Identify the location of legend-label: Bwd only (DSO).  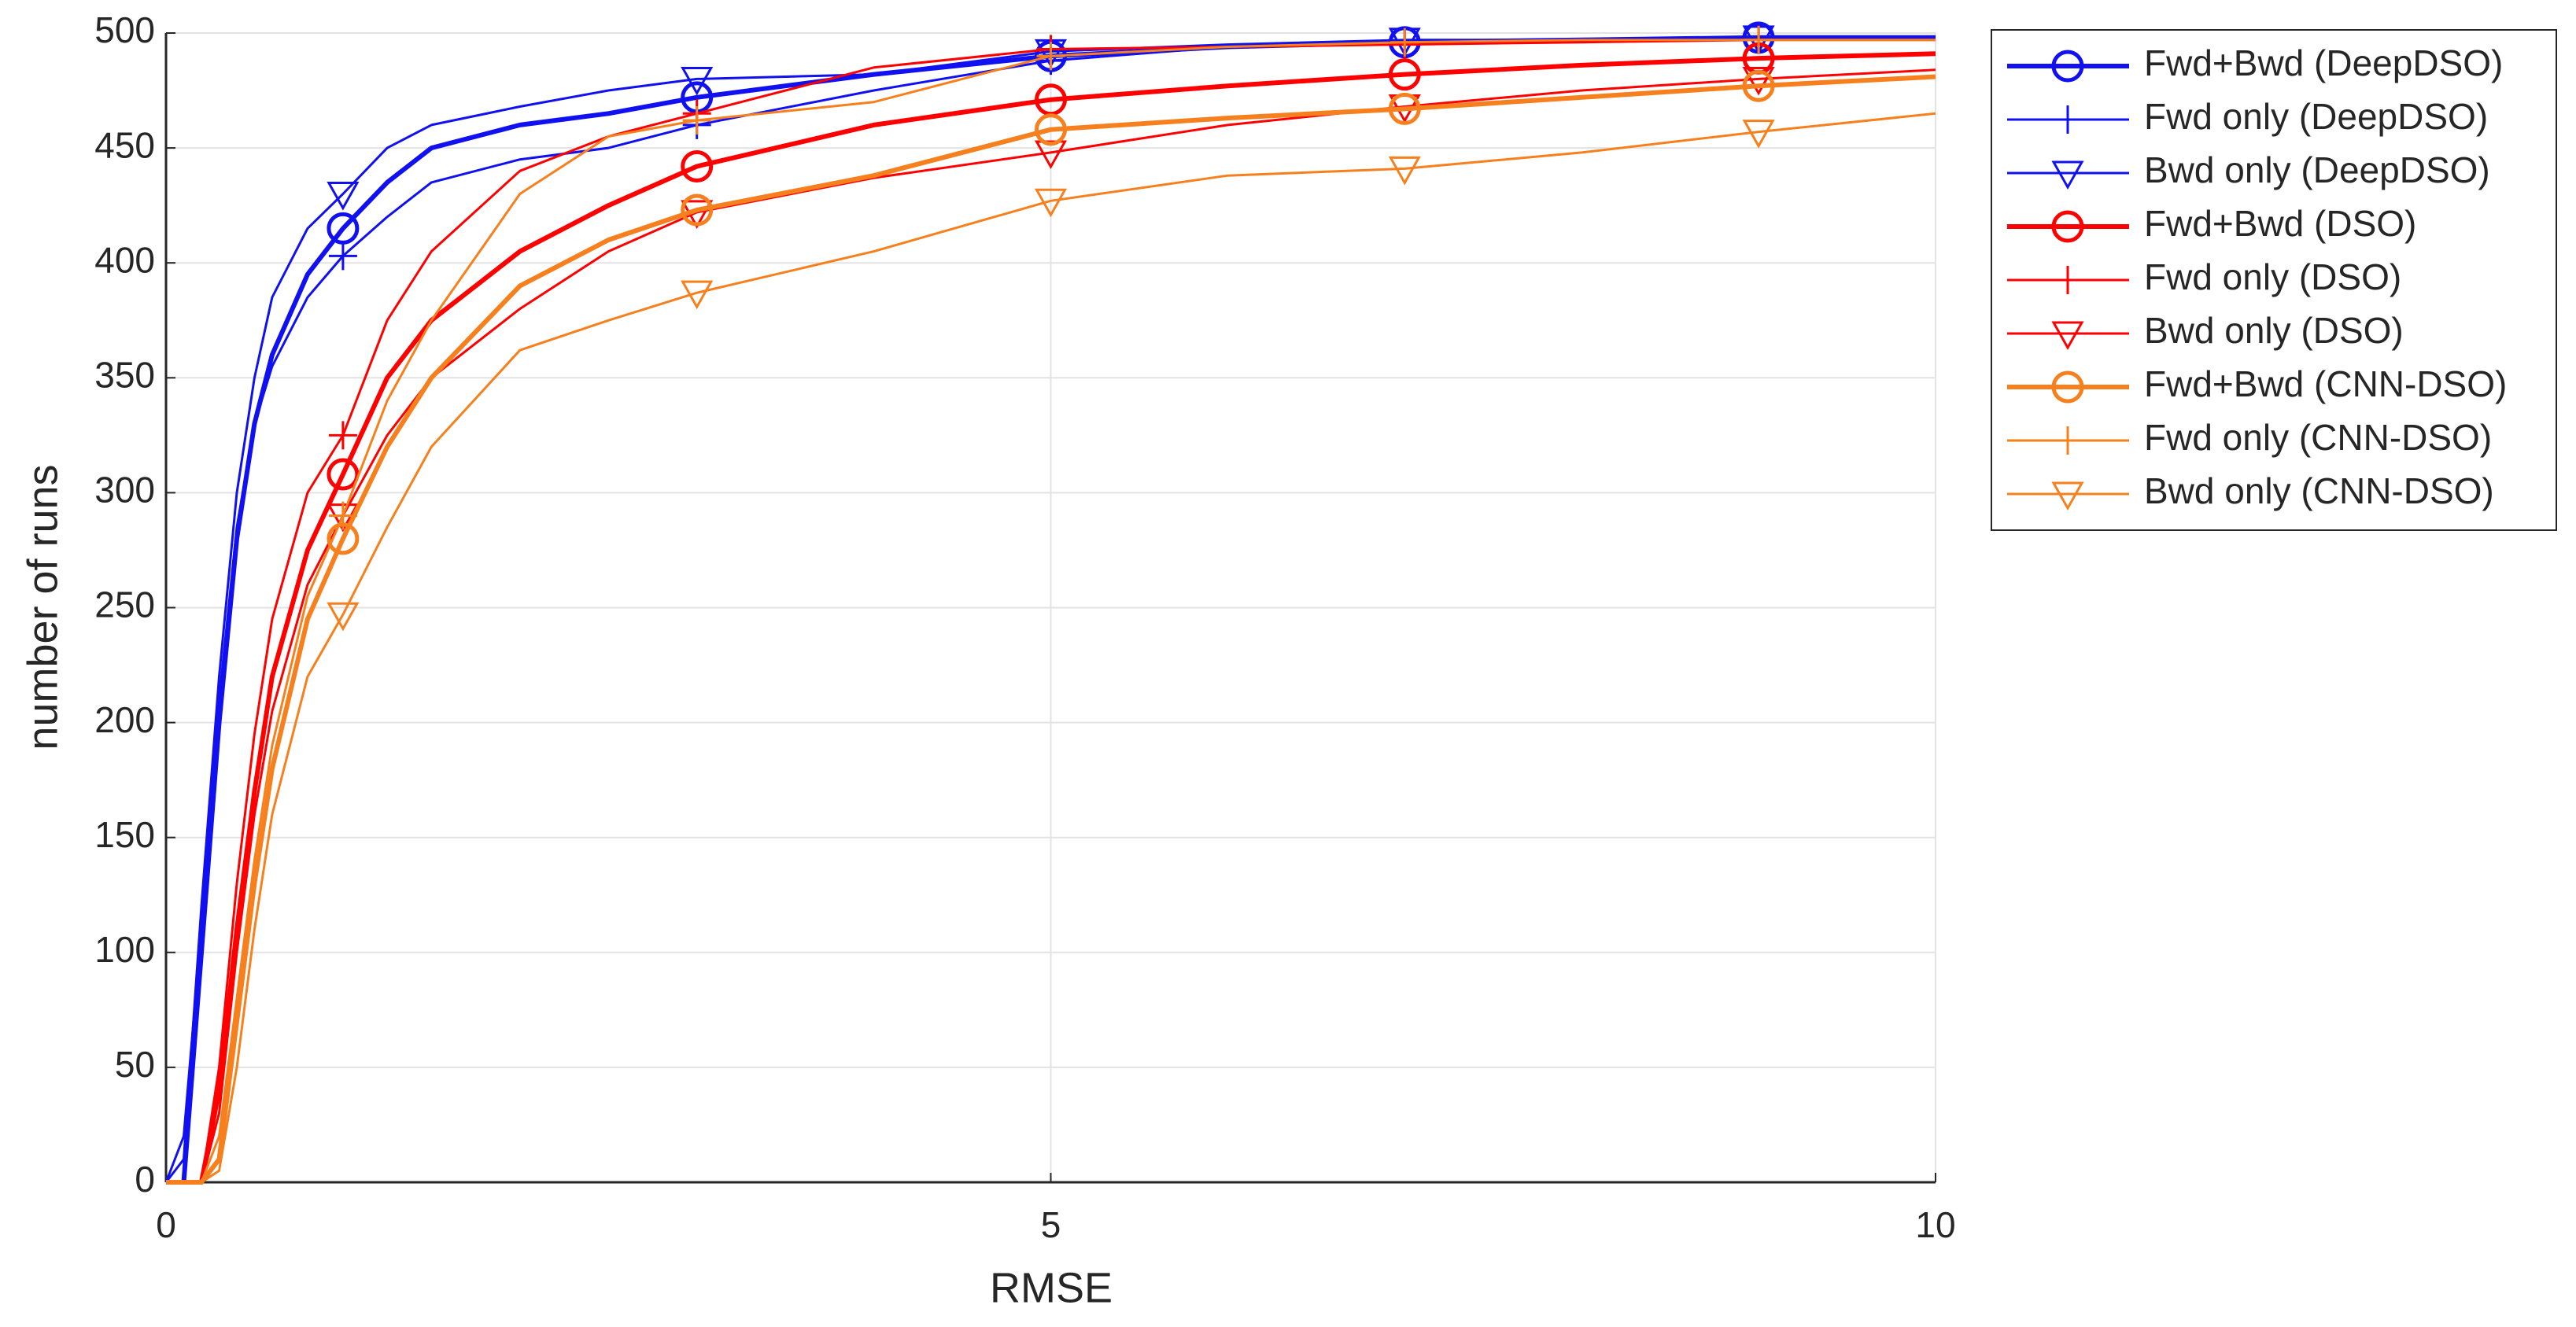
(2274, 330).